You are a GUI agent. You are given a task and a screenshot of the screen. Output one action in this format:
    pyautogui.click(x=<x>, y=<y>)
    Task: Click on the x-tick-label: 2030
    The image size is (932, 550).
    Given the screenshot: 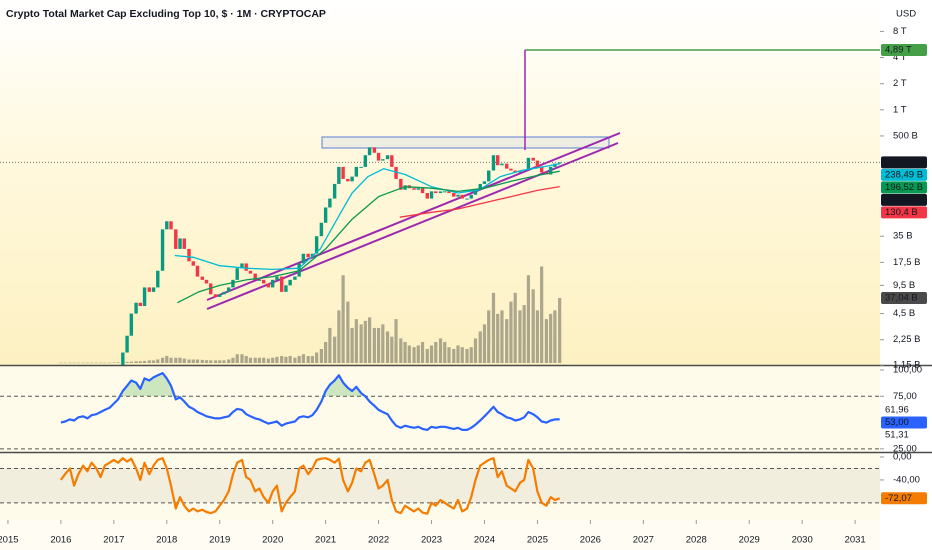 What is the action you would take?
    pyautogui.click(x=802, y=540)
    